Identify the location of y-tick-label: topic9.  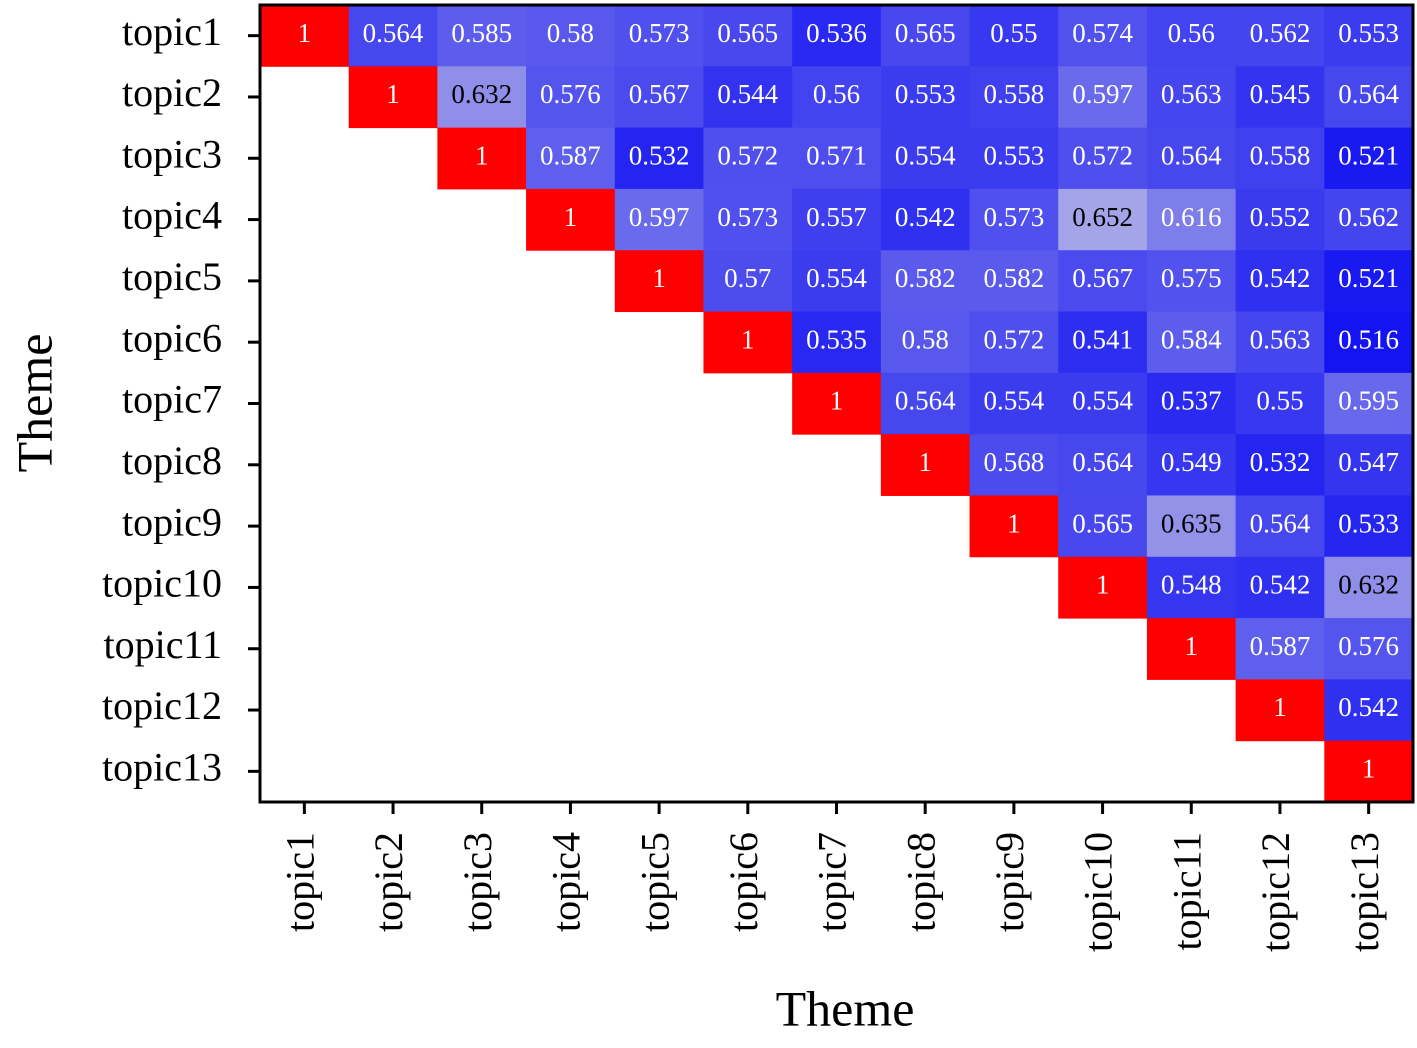
(172, 521).